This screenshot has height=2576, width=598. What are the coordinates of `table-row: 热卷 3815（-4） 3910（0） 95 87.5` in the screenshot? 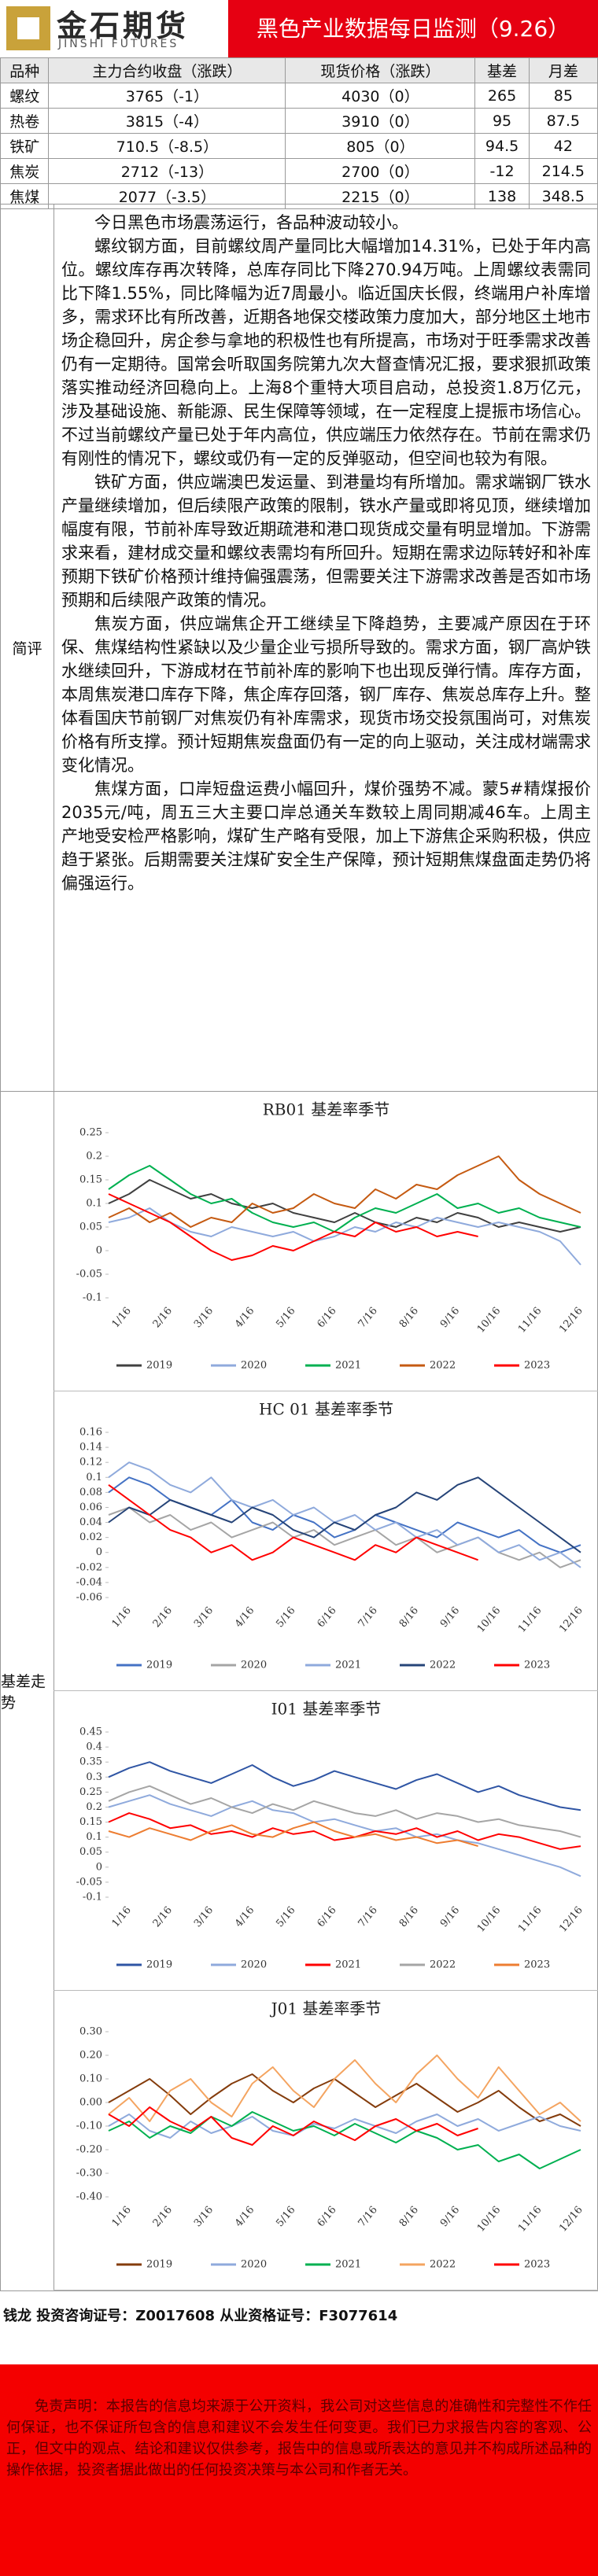 It's located at (299, 121).